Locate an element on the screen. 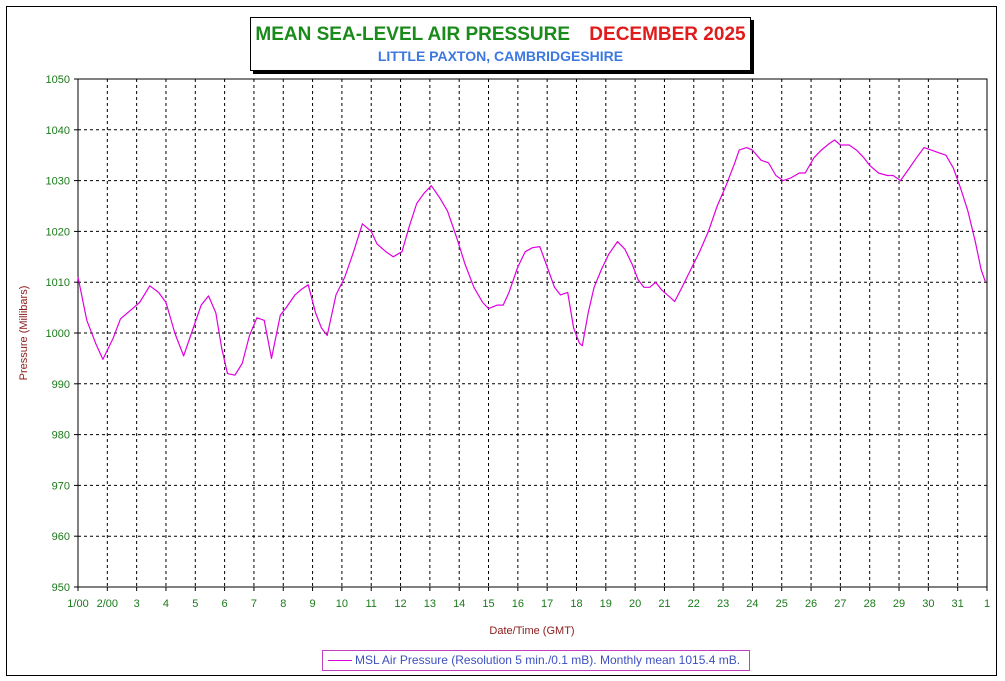 This screenshot has height=681, width=1005. y-tick-label: 970 is located at coordinates (61, 486).